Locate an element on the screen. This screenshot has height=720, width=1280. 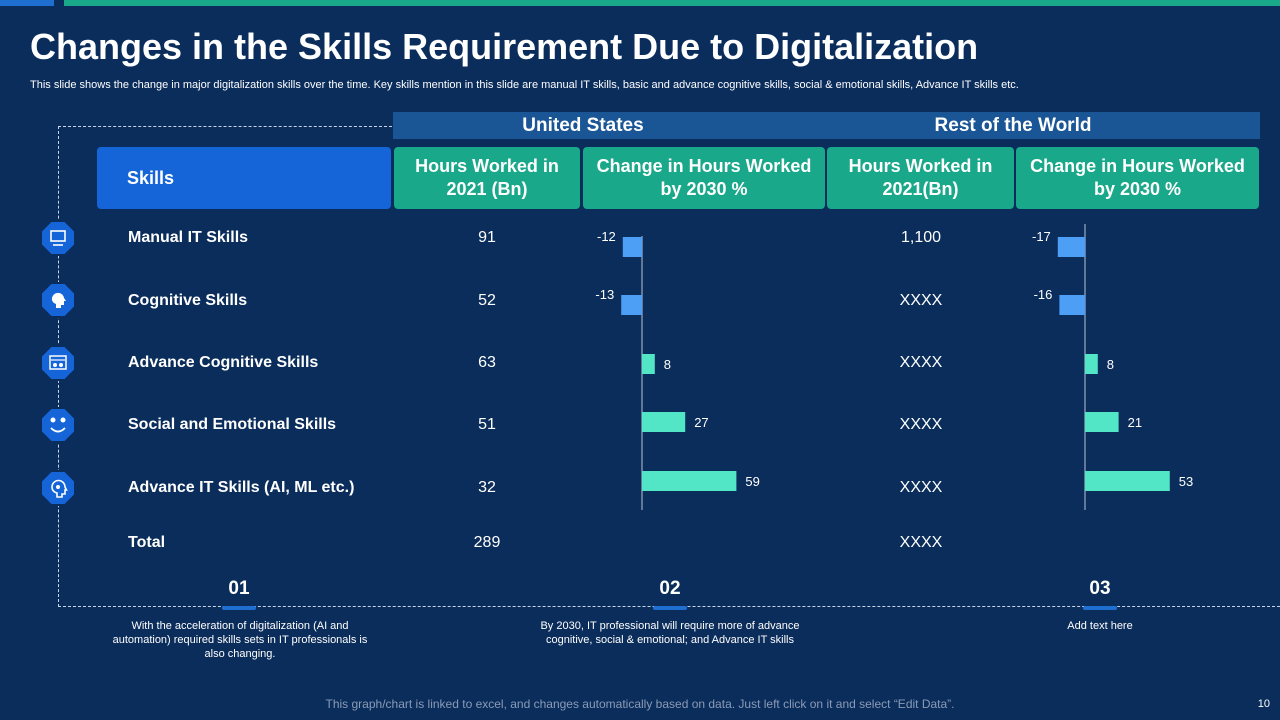
header-skills: Skills is located at coordinates (244, 178).